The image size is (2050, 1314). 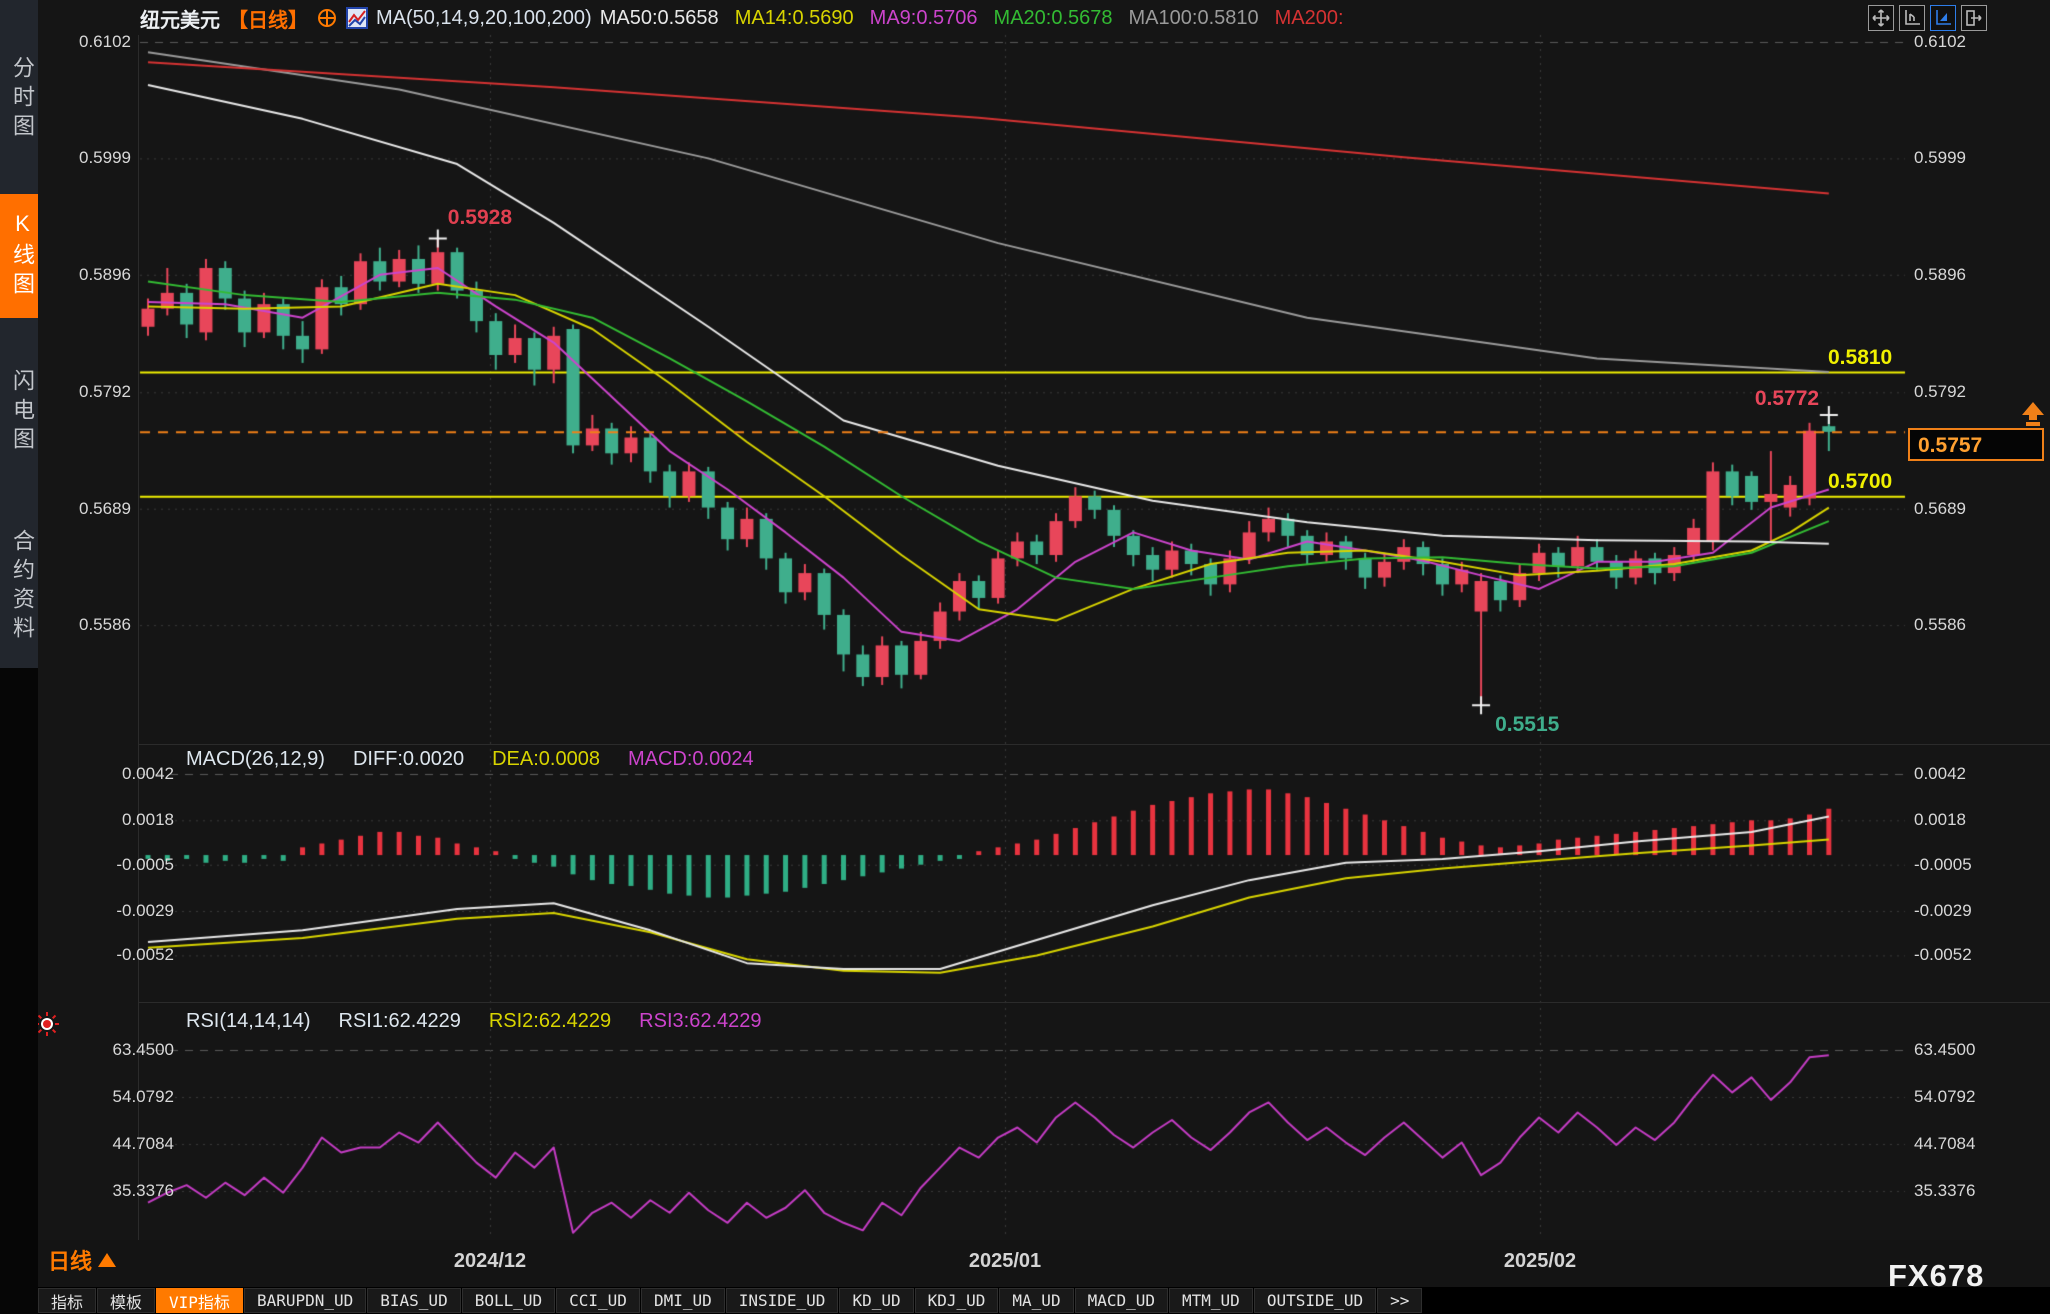 What do you see at coordinates (876, 1300) in the screenshot?
I see `indicator-tab-KD_UD: KD_UD` at bounding box center [876, 1300].